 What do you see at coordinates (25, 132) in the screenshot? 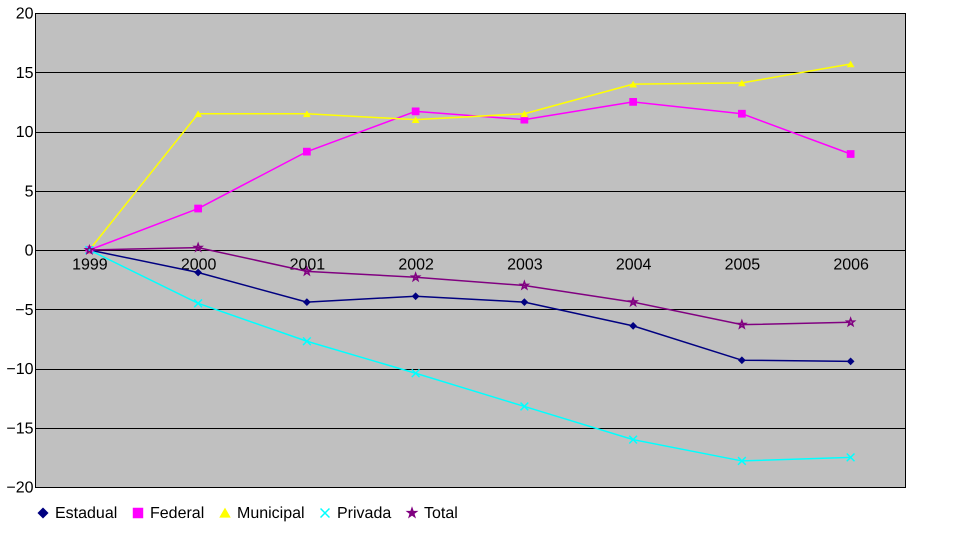
I see `y-tick-label: 10` at bounding box center [25, 132].